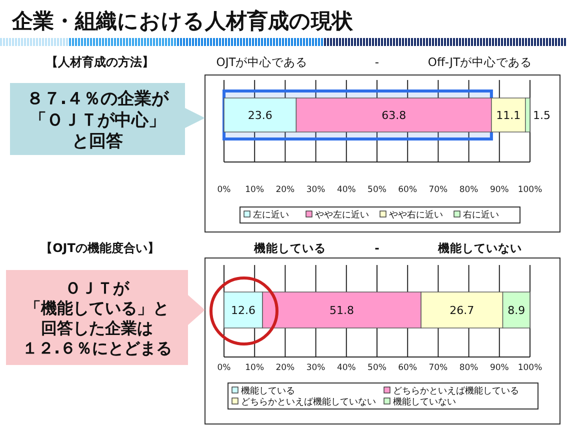 This screenshot has height=435, width=567. I want to click on data-label: 51.8, so click(342, 310).